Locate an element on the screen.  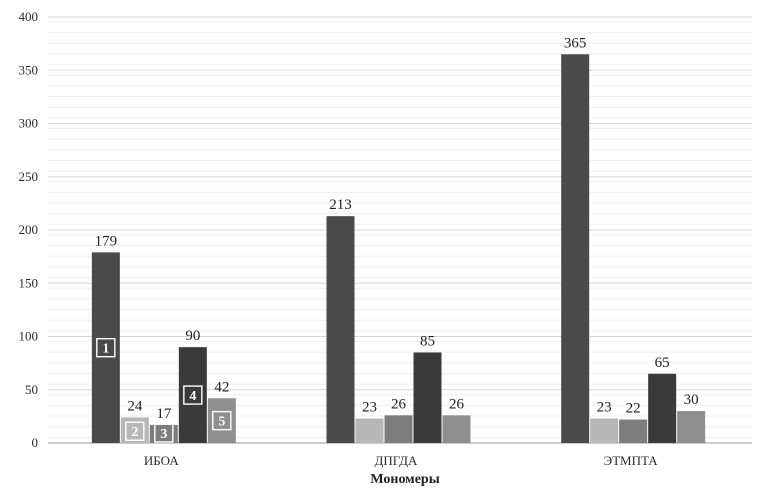
series-badge: 4 is located at coordinates (192, 396).